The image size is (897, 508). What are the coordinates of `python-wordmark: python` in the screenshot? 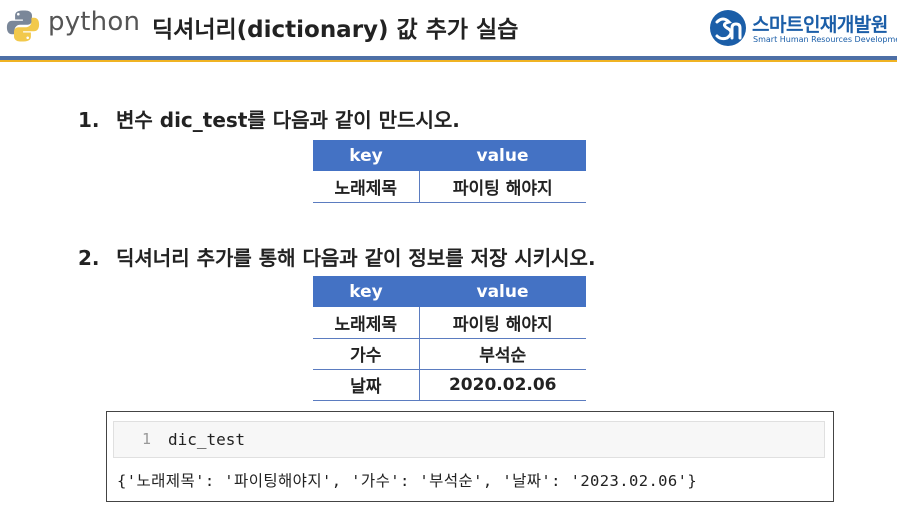 It's located at (94, 22).